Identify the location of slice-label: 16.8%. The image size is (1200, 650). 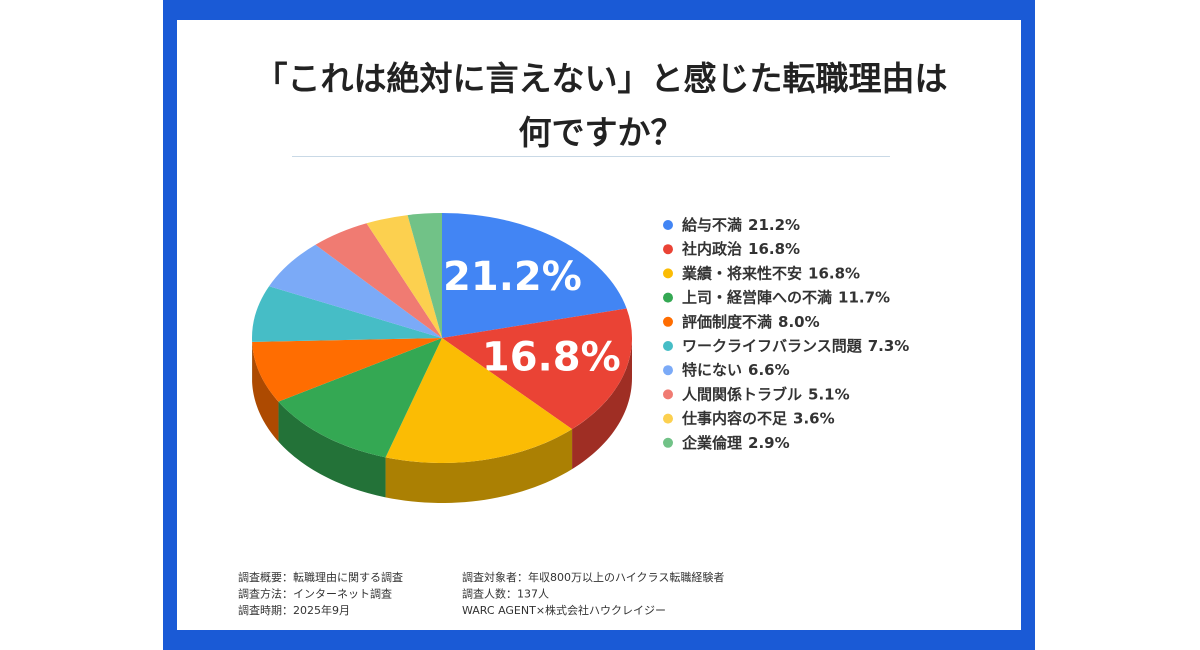
(551, 357).